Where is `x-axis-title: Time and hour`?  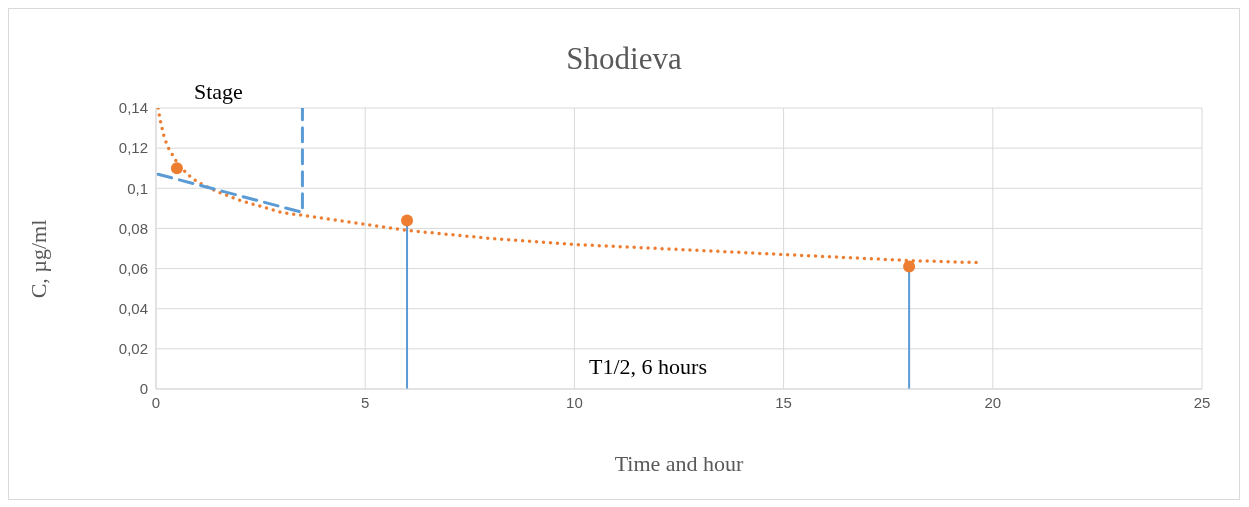
x-axis-title: Time and hour is located at coordinates (679, 464).